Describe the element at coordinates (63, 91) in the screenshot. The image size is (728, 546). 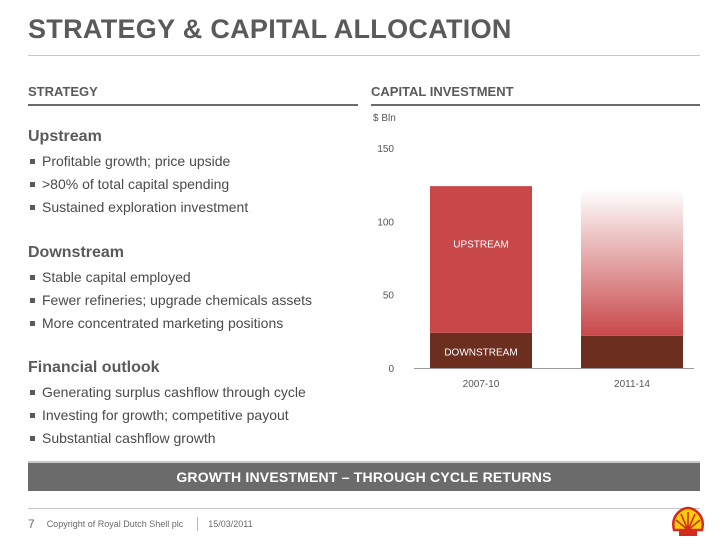
I see `strategy-header: STRATEGY` at that location.